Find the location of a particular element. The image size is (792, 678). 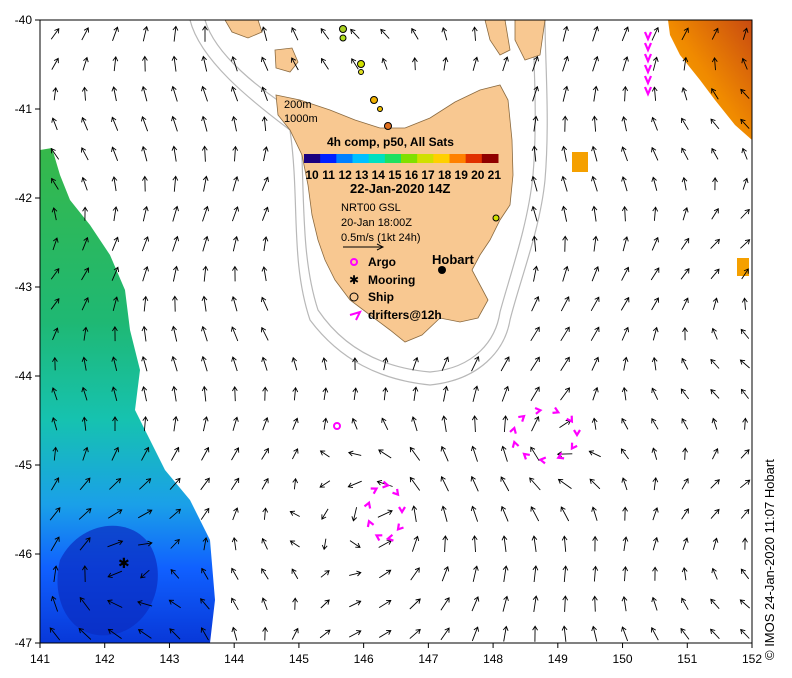

y-tick-label: -40 is located at coordinates (24, 20).